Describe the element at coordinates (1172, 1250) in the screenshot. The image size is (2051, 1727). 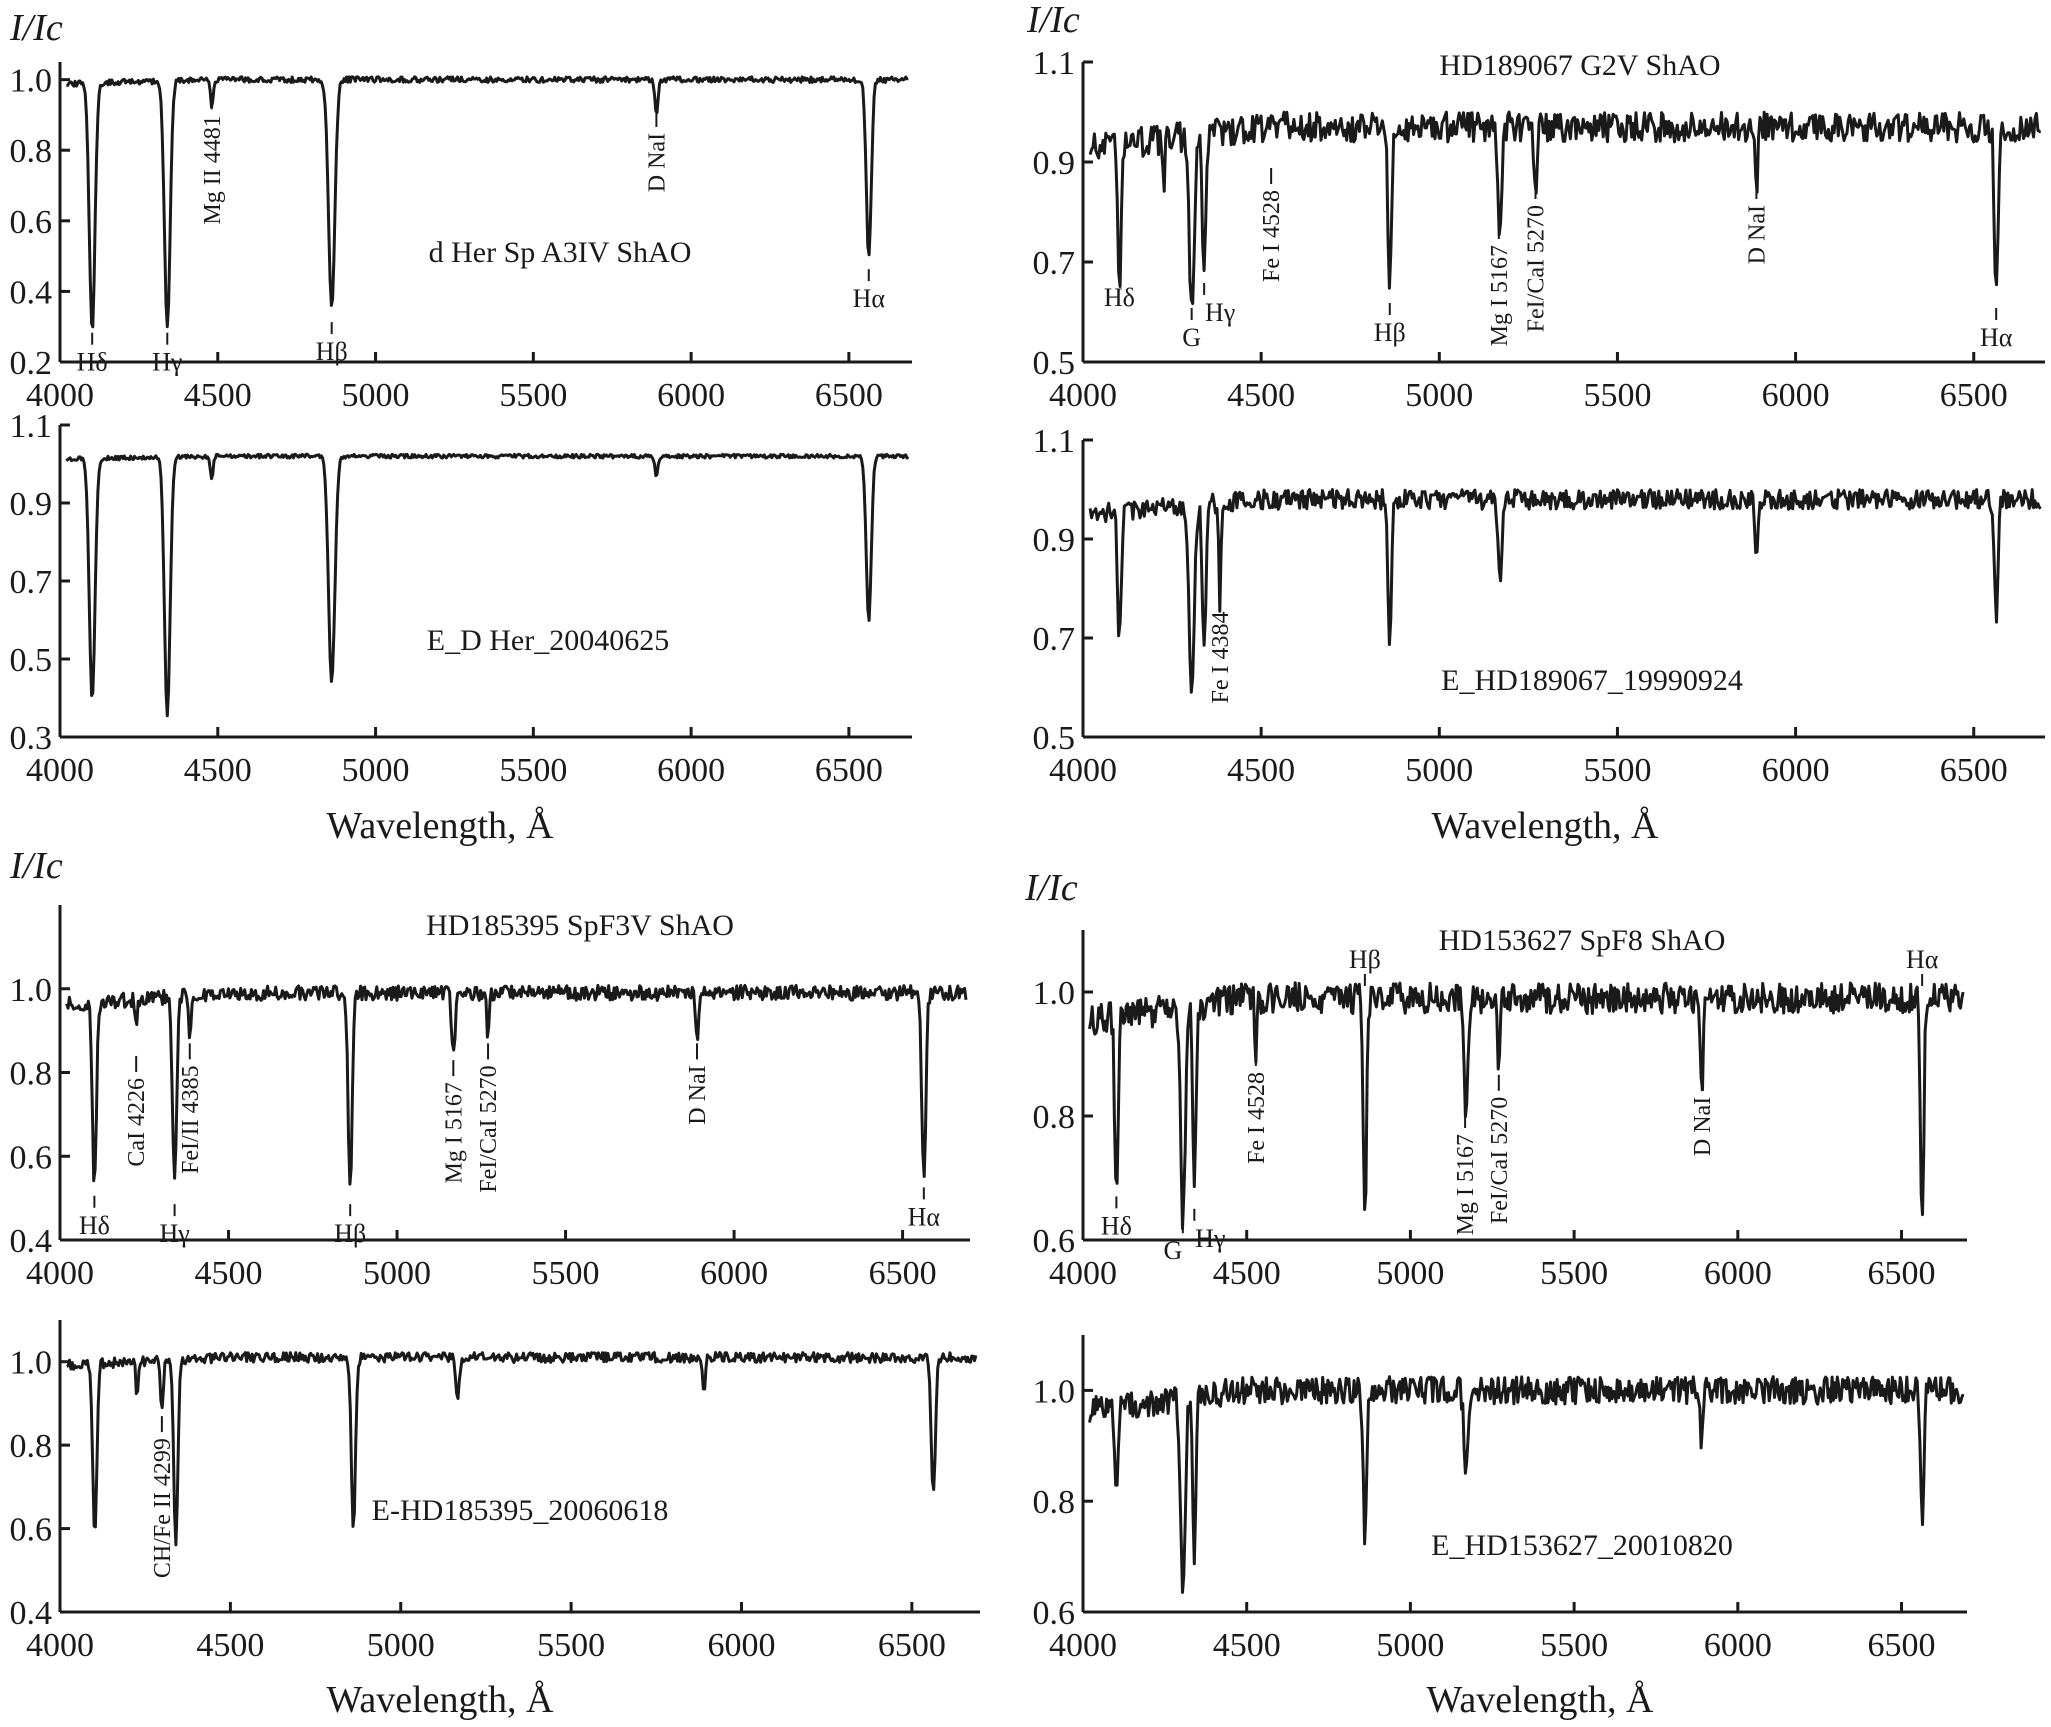
I see `line-annotation: G` at that location.